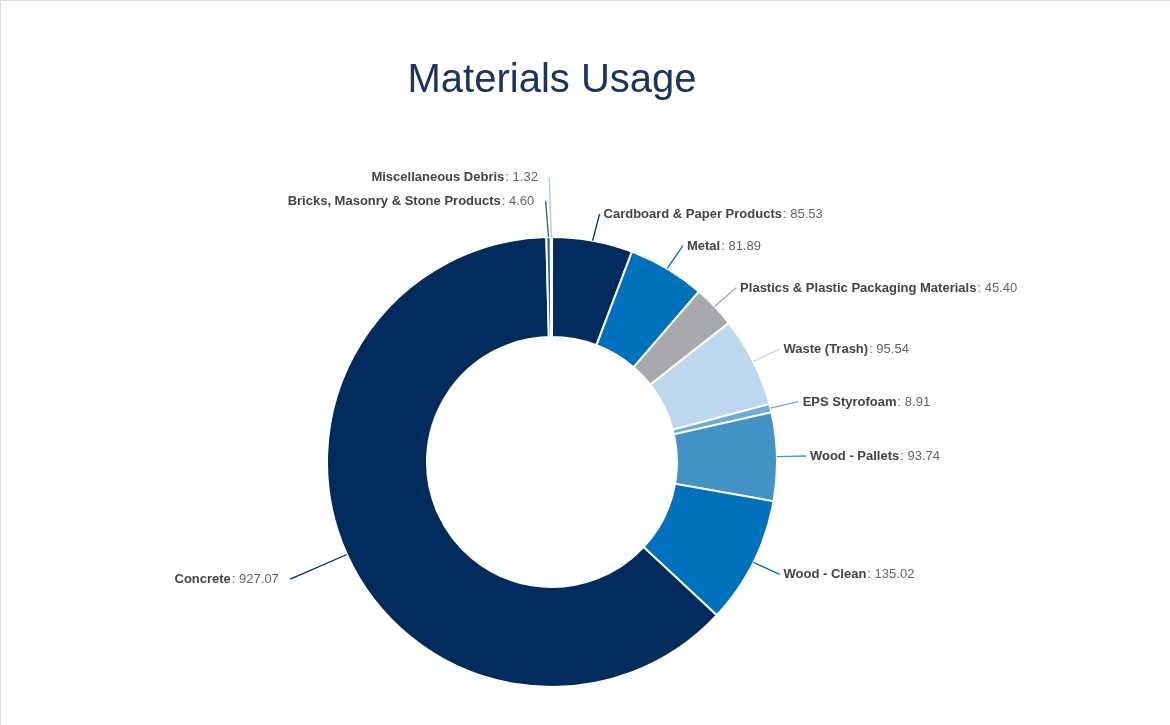 The height and width of the screenshot is (725, 1170). I want to click on slice-label: Plastics & Plastic Packaging Materials, so click(858, 287).